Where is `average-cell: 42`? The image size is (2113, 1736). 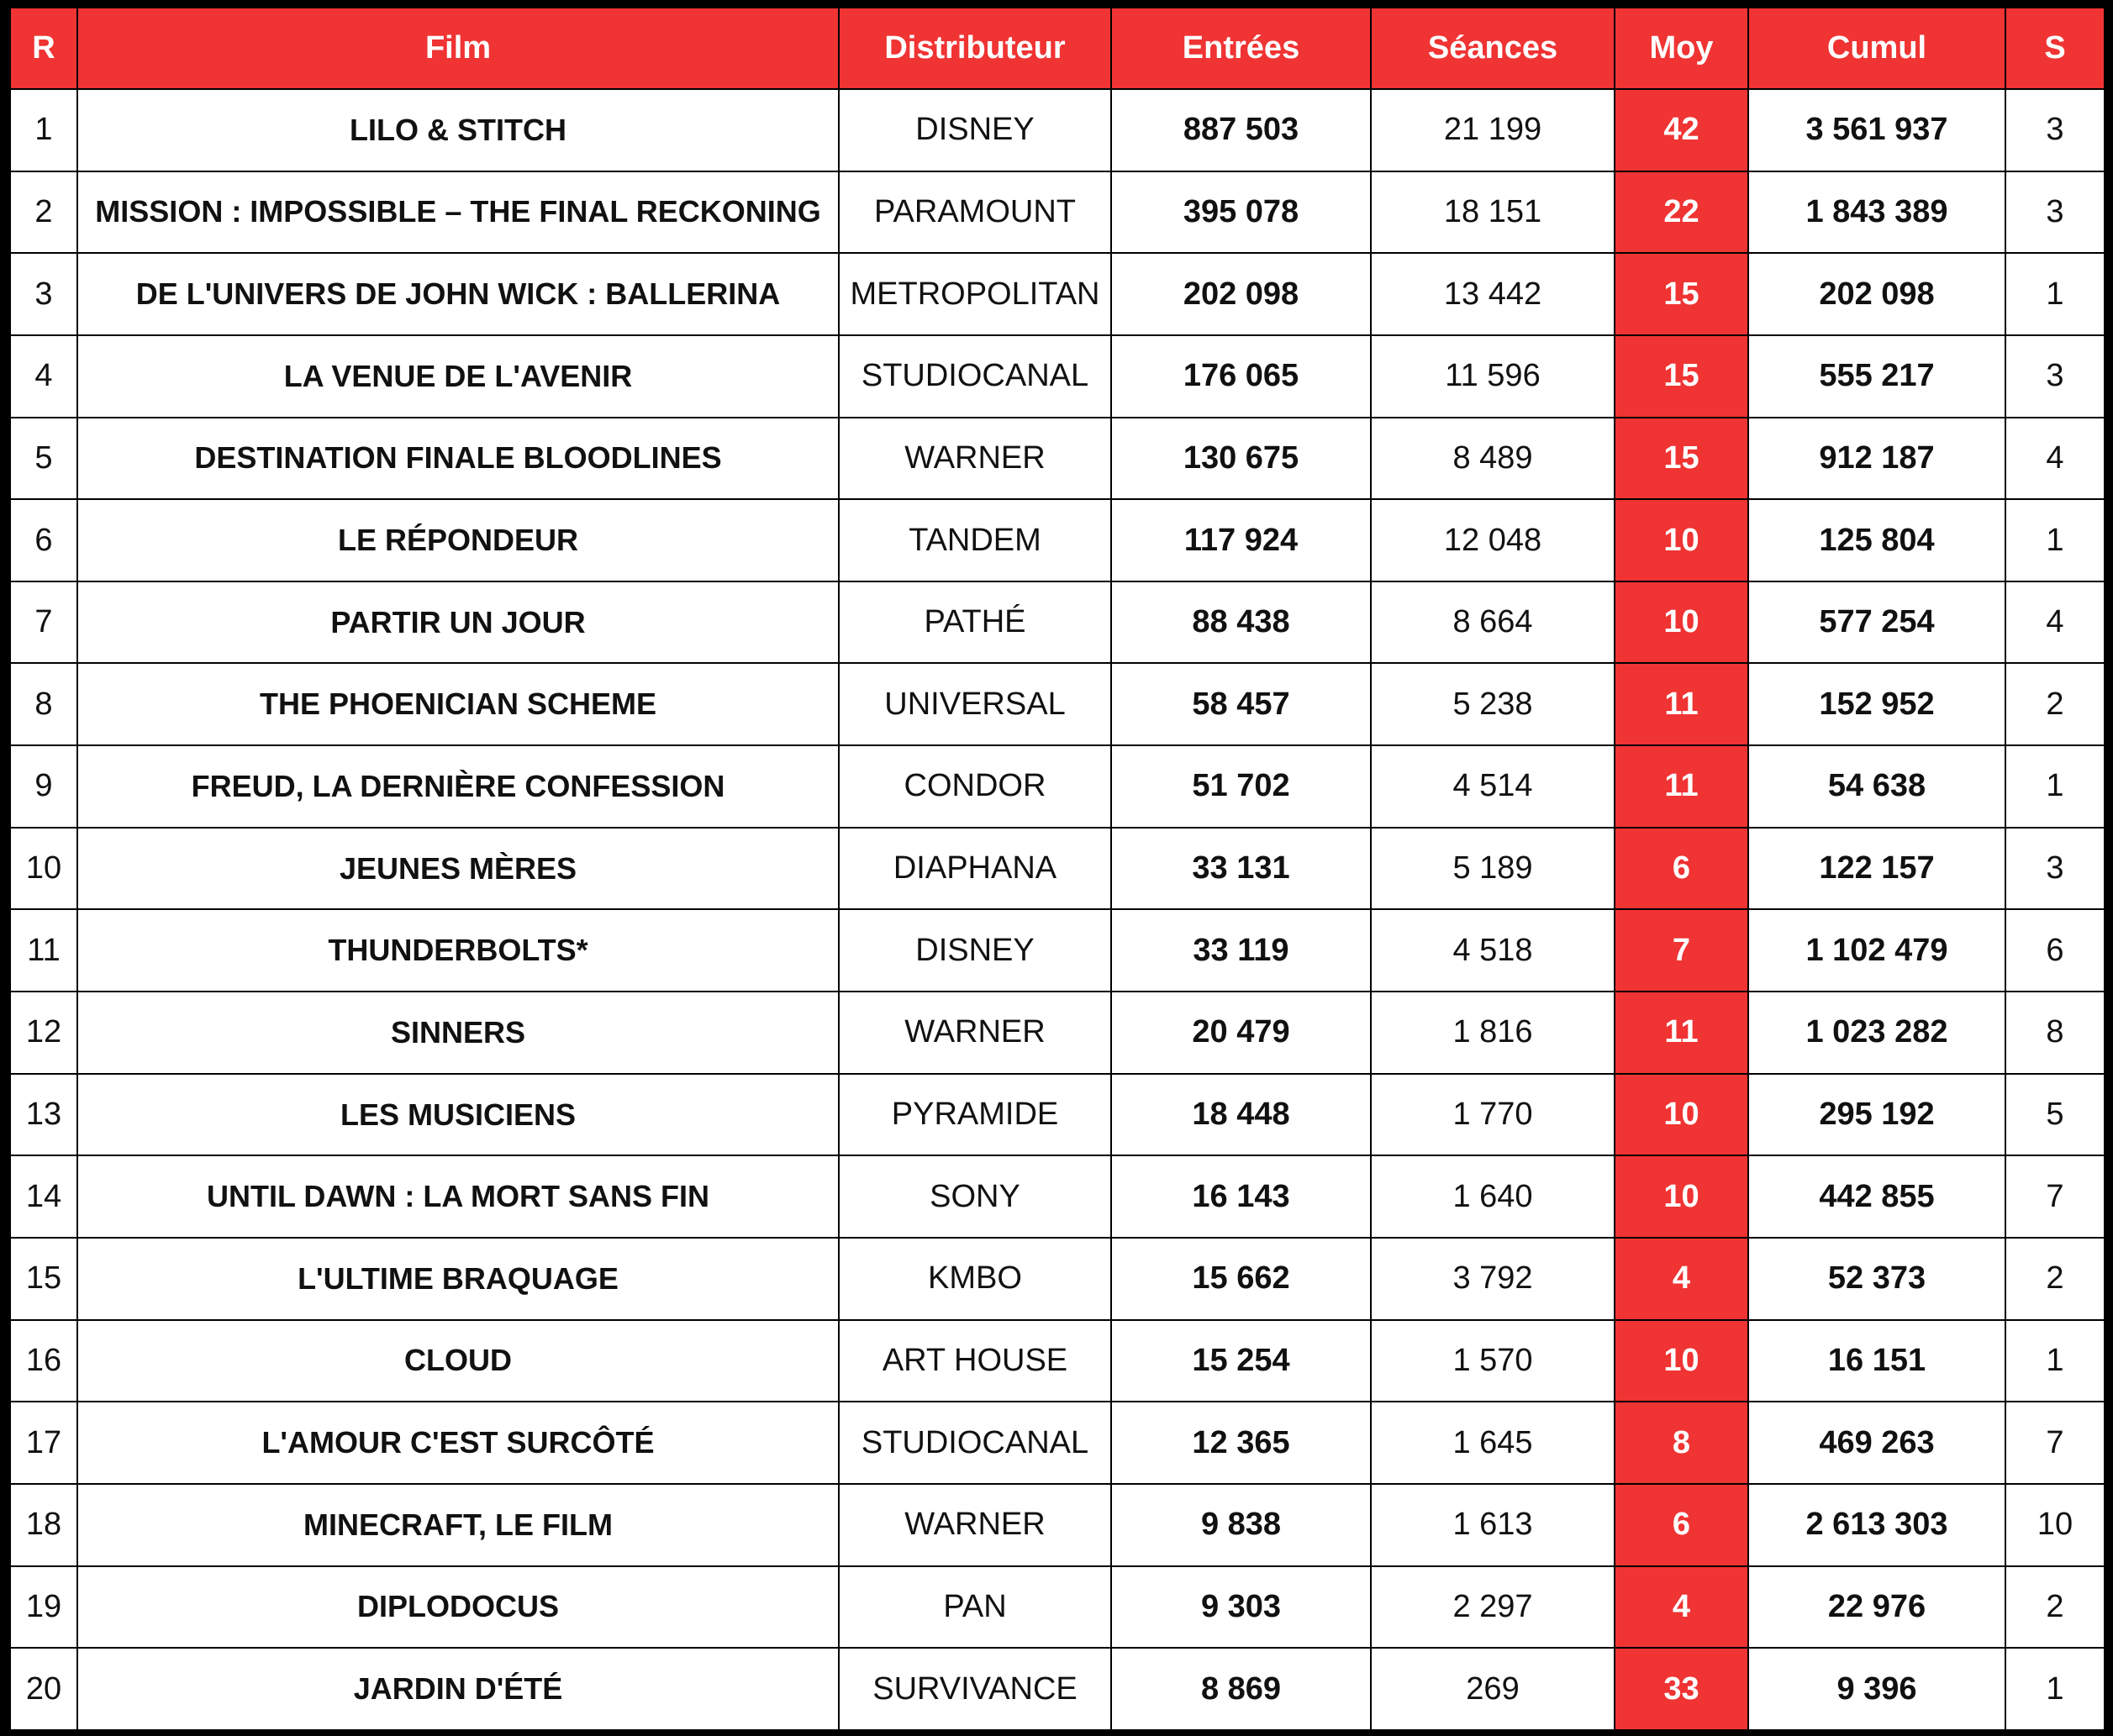
average-cell: 42 is located at coordinates (1681, 130).